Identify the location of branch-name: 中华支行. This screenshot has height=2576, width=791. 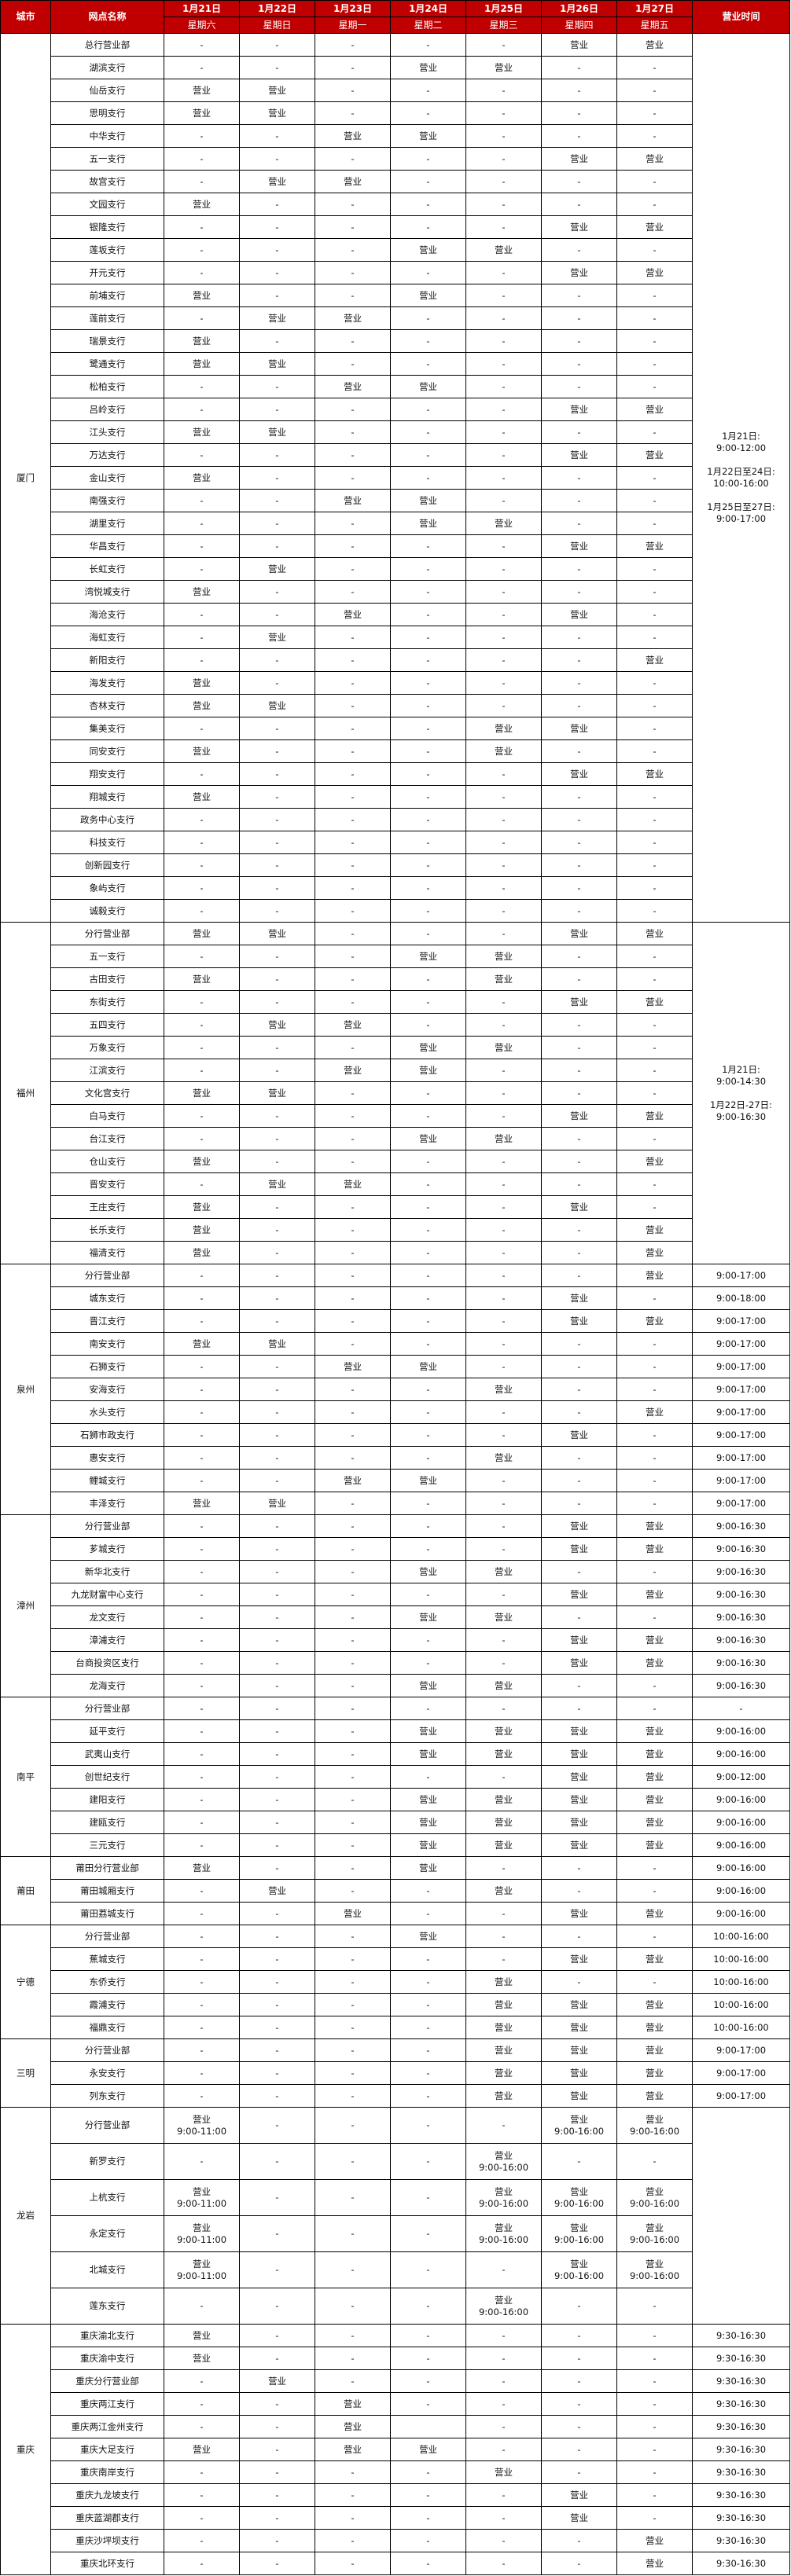
(107, 136).